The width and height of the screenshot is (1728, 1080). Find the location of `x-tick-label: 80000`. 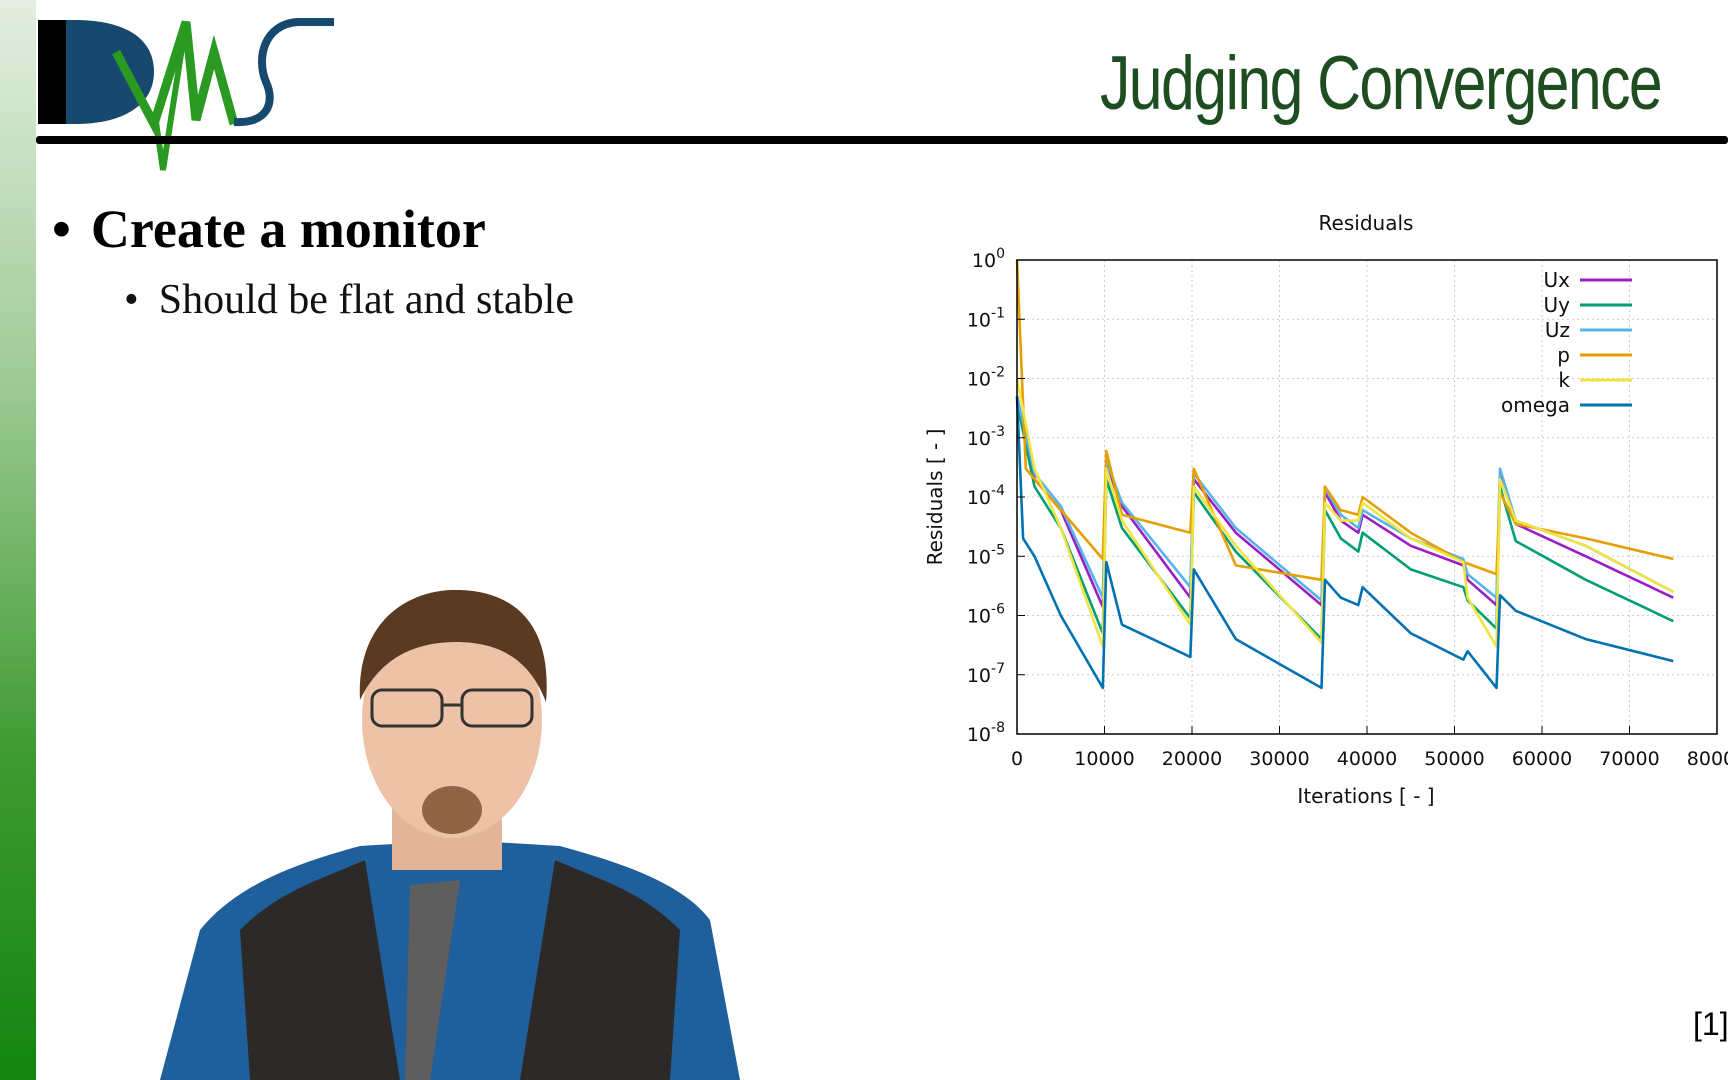

x-tick-label: 80000 is located at coordinates (1707, 759).